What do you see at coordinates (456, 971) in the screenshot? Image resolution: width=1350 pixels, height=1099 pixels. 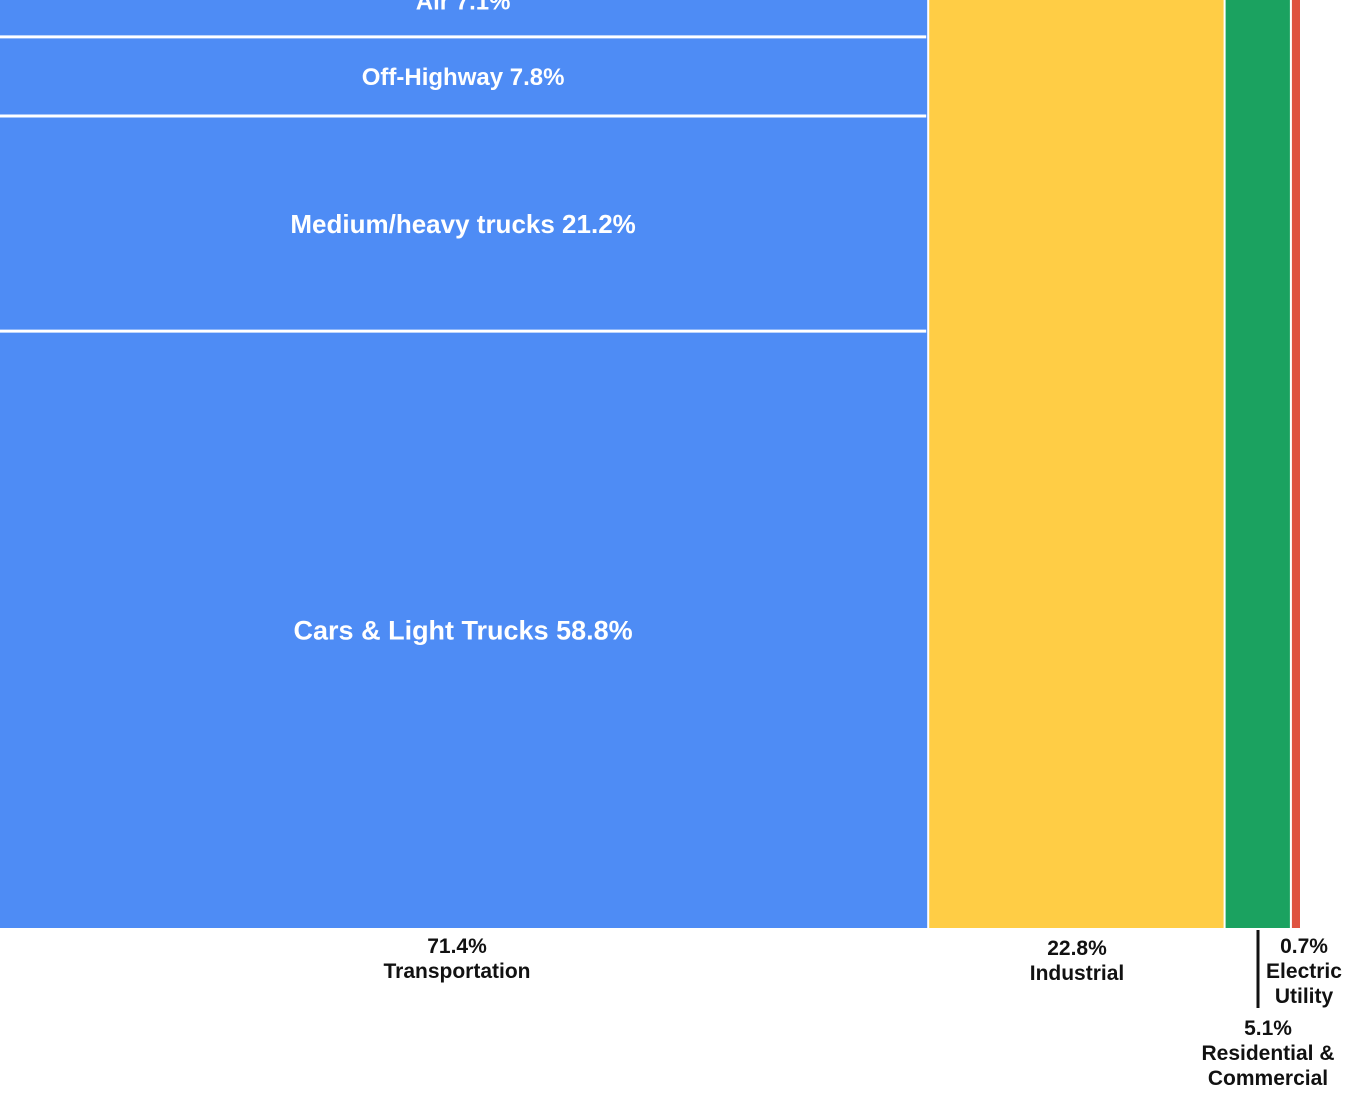 I see `sector-name-transportation: Transportation` at bounding box center [456, 971].